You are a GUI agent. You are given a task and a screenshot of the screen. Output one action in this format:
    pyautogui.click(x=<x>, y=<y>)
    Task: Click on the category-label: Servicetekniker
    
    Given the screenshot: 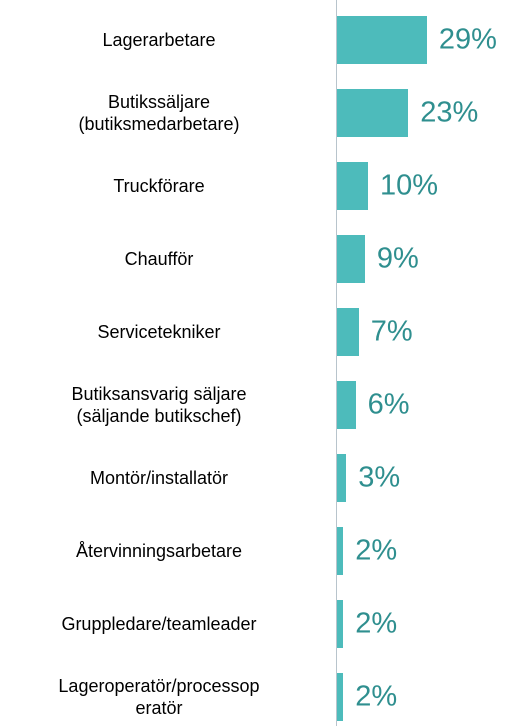 What is the action you would take?
    pyautogui.click(x=159, y=332)
    